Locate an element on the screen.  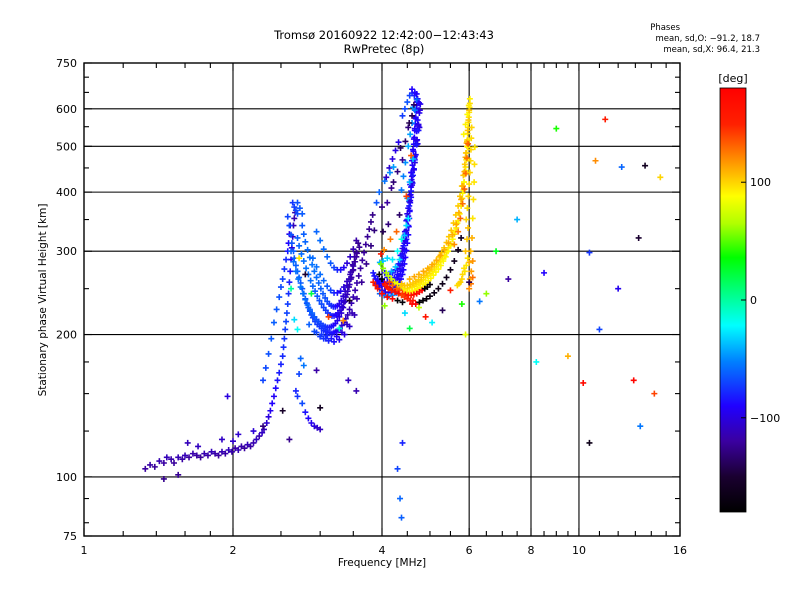
plot-title-line1: Tromsø 20160922 12:42:00−12:43:43 is located at coordinates (383, 35).